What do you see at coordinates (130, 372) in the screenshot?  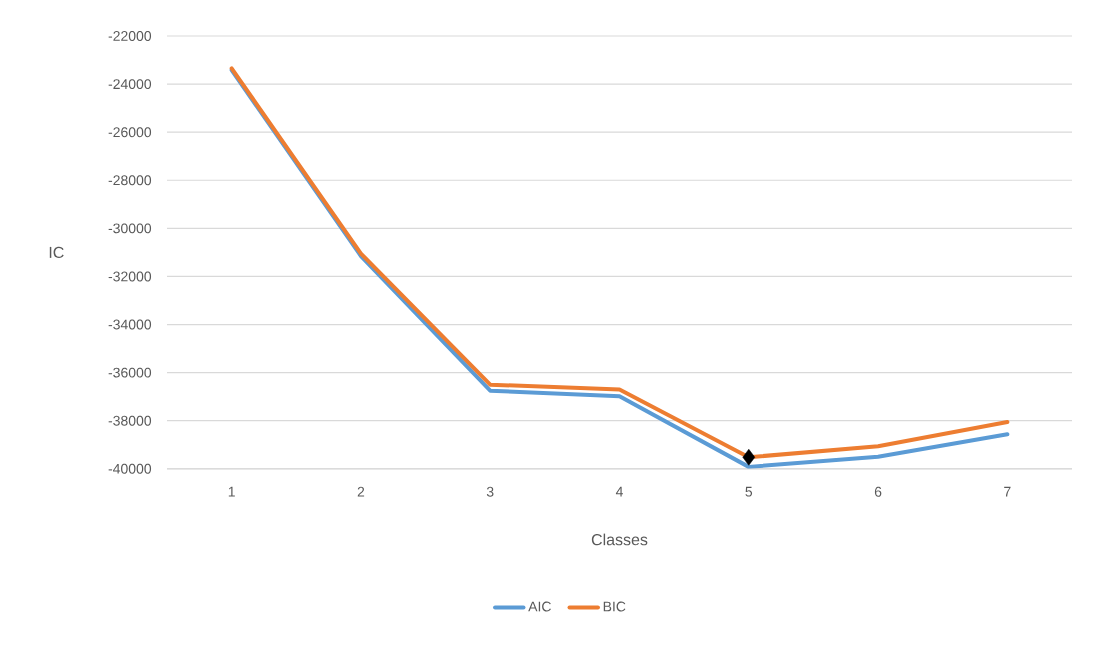 I see `y-tick-label: -36000` at bounding box center [130, 372].